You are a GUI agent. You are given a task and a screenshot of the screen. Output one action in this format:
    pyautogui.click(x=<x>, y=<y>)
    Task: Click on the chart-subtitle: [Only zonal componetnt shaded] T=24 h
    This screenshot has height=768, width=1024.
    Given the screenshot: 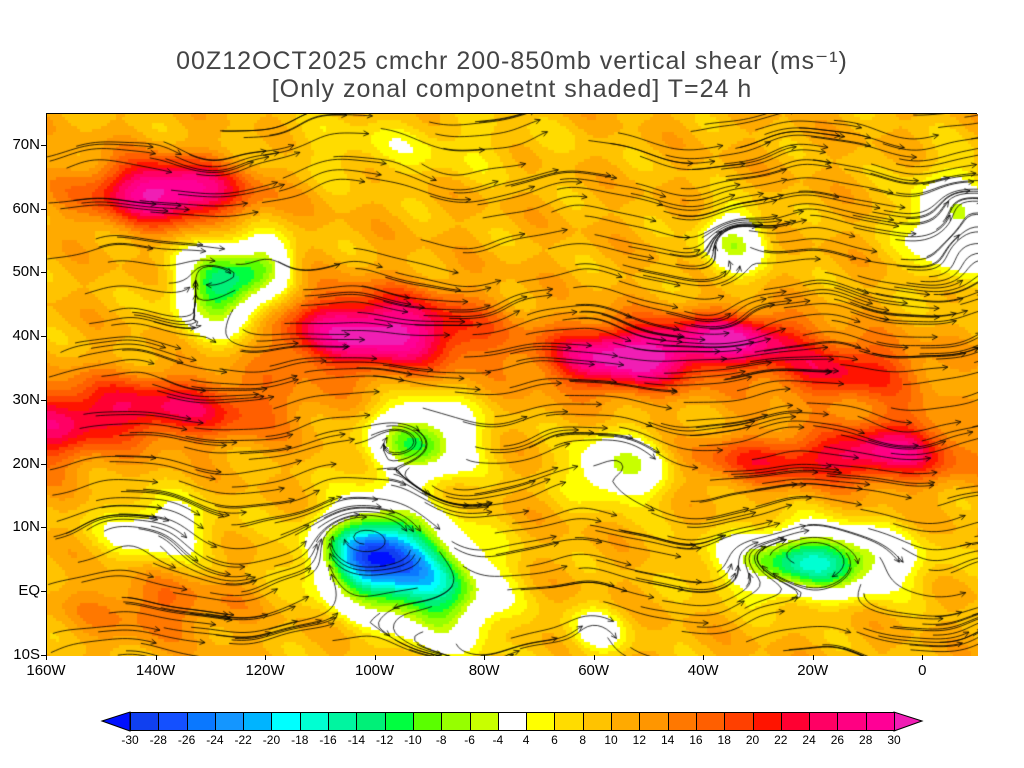 What is the action you would take?
    pyautogui.click(x=512, y=89)
    